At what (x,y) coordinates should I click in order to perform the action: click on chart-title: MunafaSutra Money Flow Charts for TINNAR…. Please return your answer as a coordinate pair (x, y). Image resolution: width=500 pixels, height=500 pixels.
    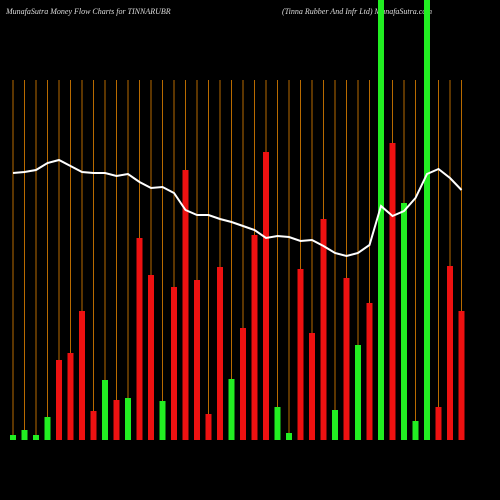
    Looking at the image, I should click on (88, 11).